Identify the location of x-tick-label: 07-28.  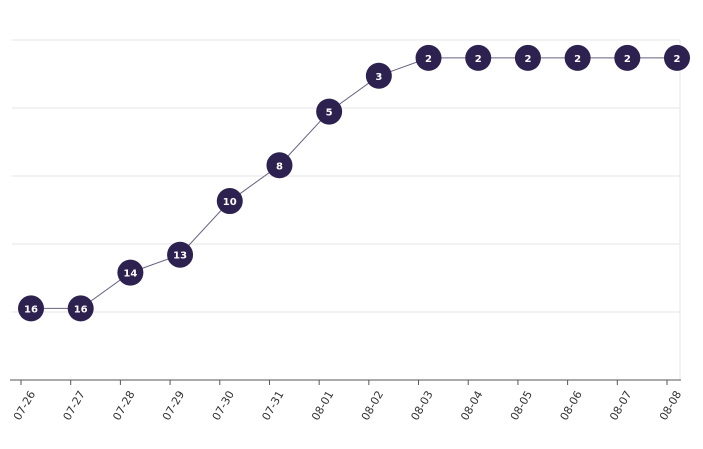
(123, 406).